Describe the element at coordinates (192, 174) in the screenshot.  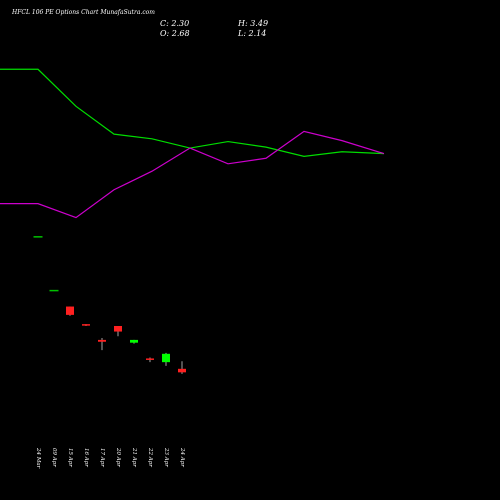
I see `magenta-moving-average-line` at that location.